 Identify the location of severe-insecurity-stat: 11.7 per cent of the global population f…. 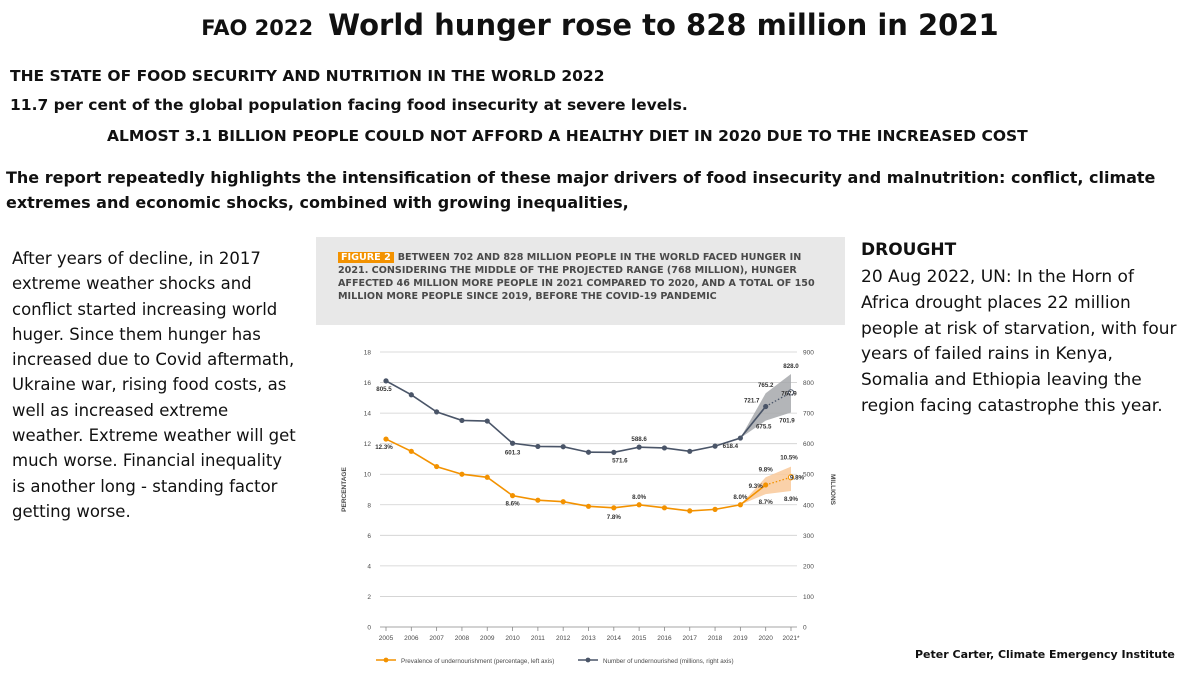
(349, 105).